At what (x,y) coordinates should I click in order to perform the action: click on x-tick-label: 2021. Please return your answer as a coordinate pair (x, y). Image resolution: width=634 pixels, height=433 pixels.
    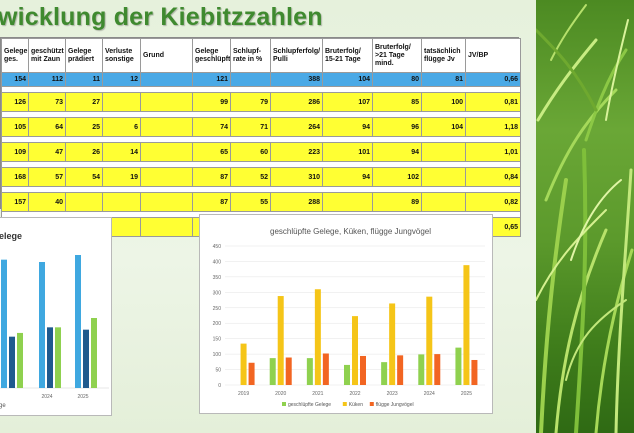
    Looking at the image, I should click on (317, 394).